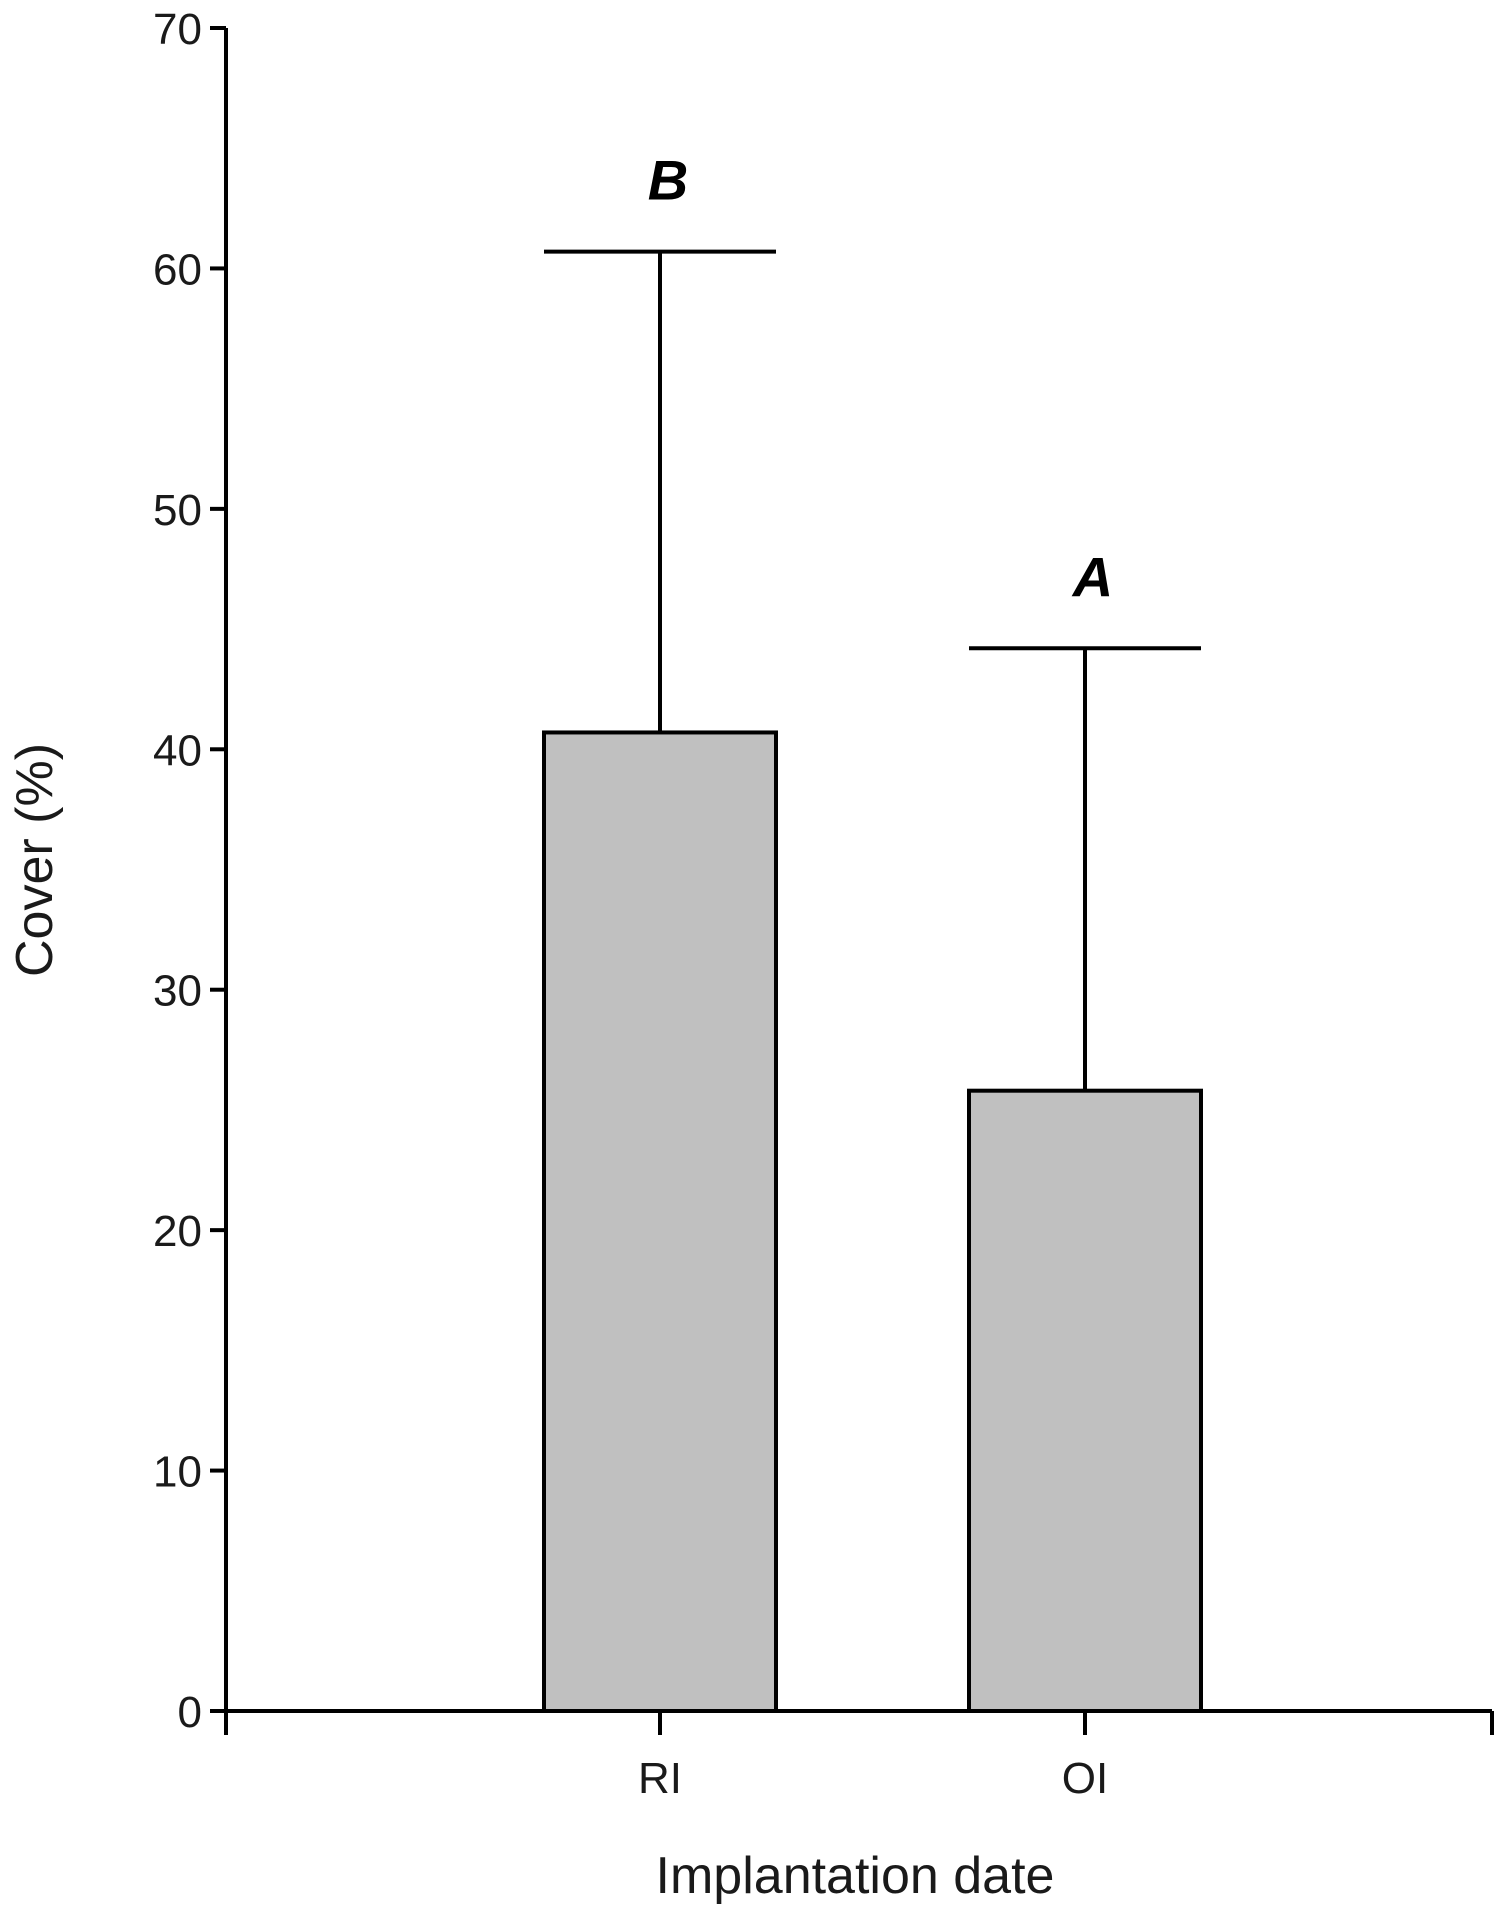  What do you see at coordinates (177, 269) in the screenshot?
I see `y-tick-label: 60` at bounding box center [177, 269].